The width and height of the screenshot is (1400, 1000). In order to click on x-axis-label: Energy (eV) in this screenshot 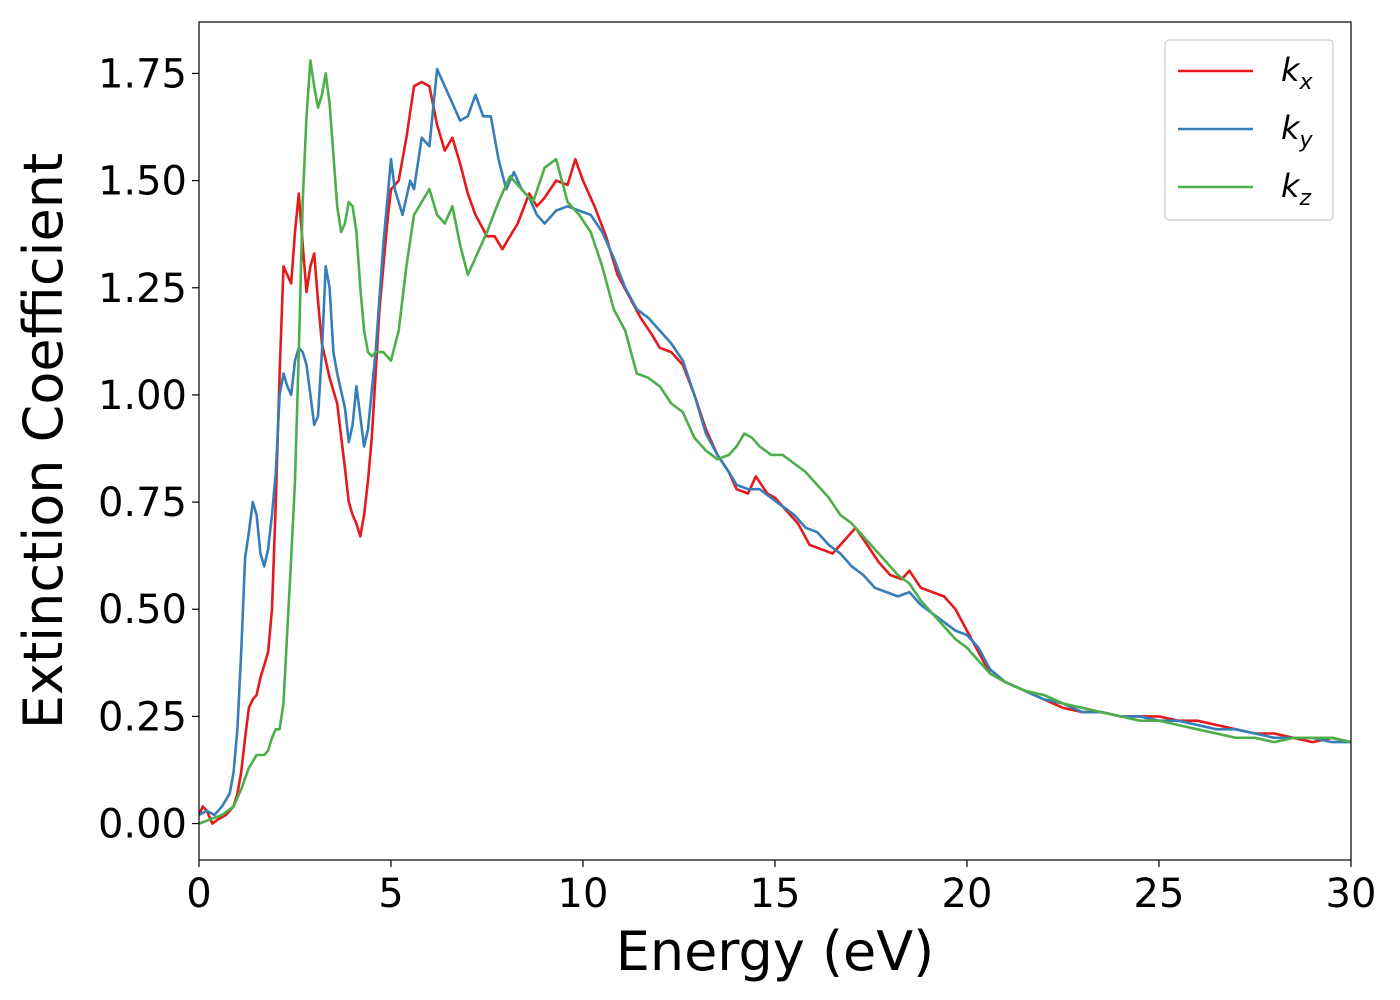, I will do `click(775, 951)`.